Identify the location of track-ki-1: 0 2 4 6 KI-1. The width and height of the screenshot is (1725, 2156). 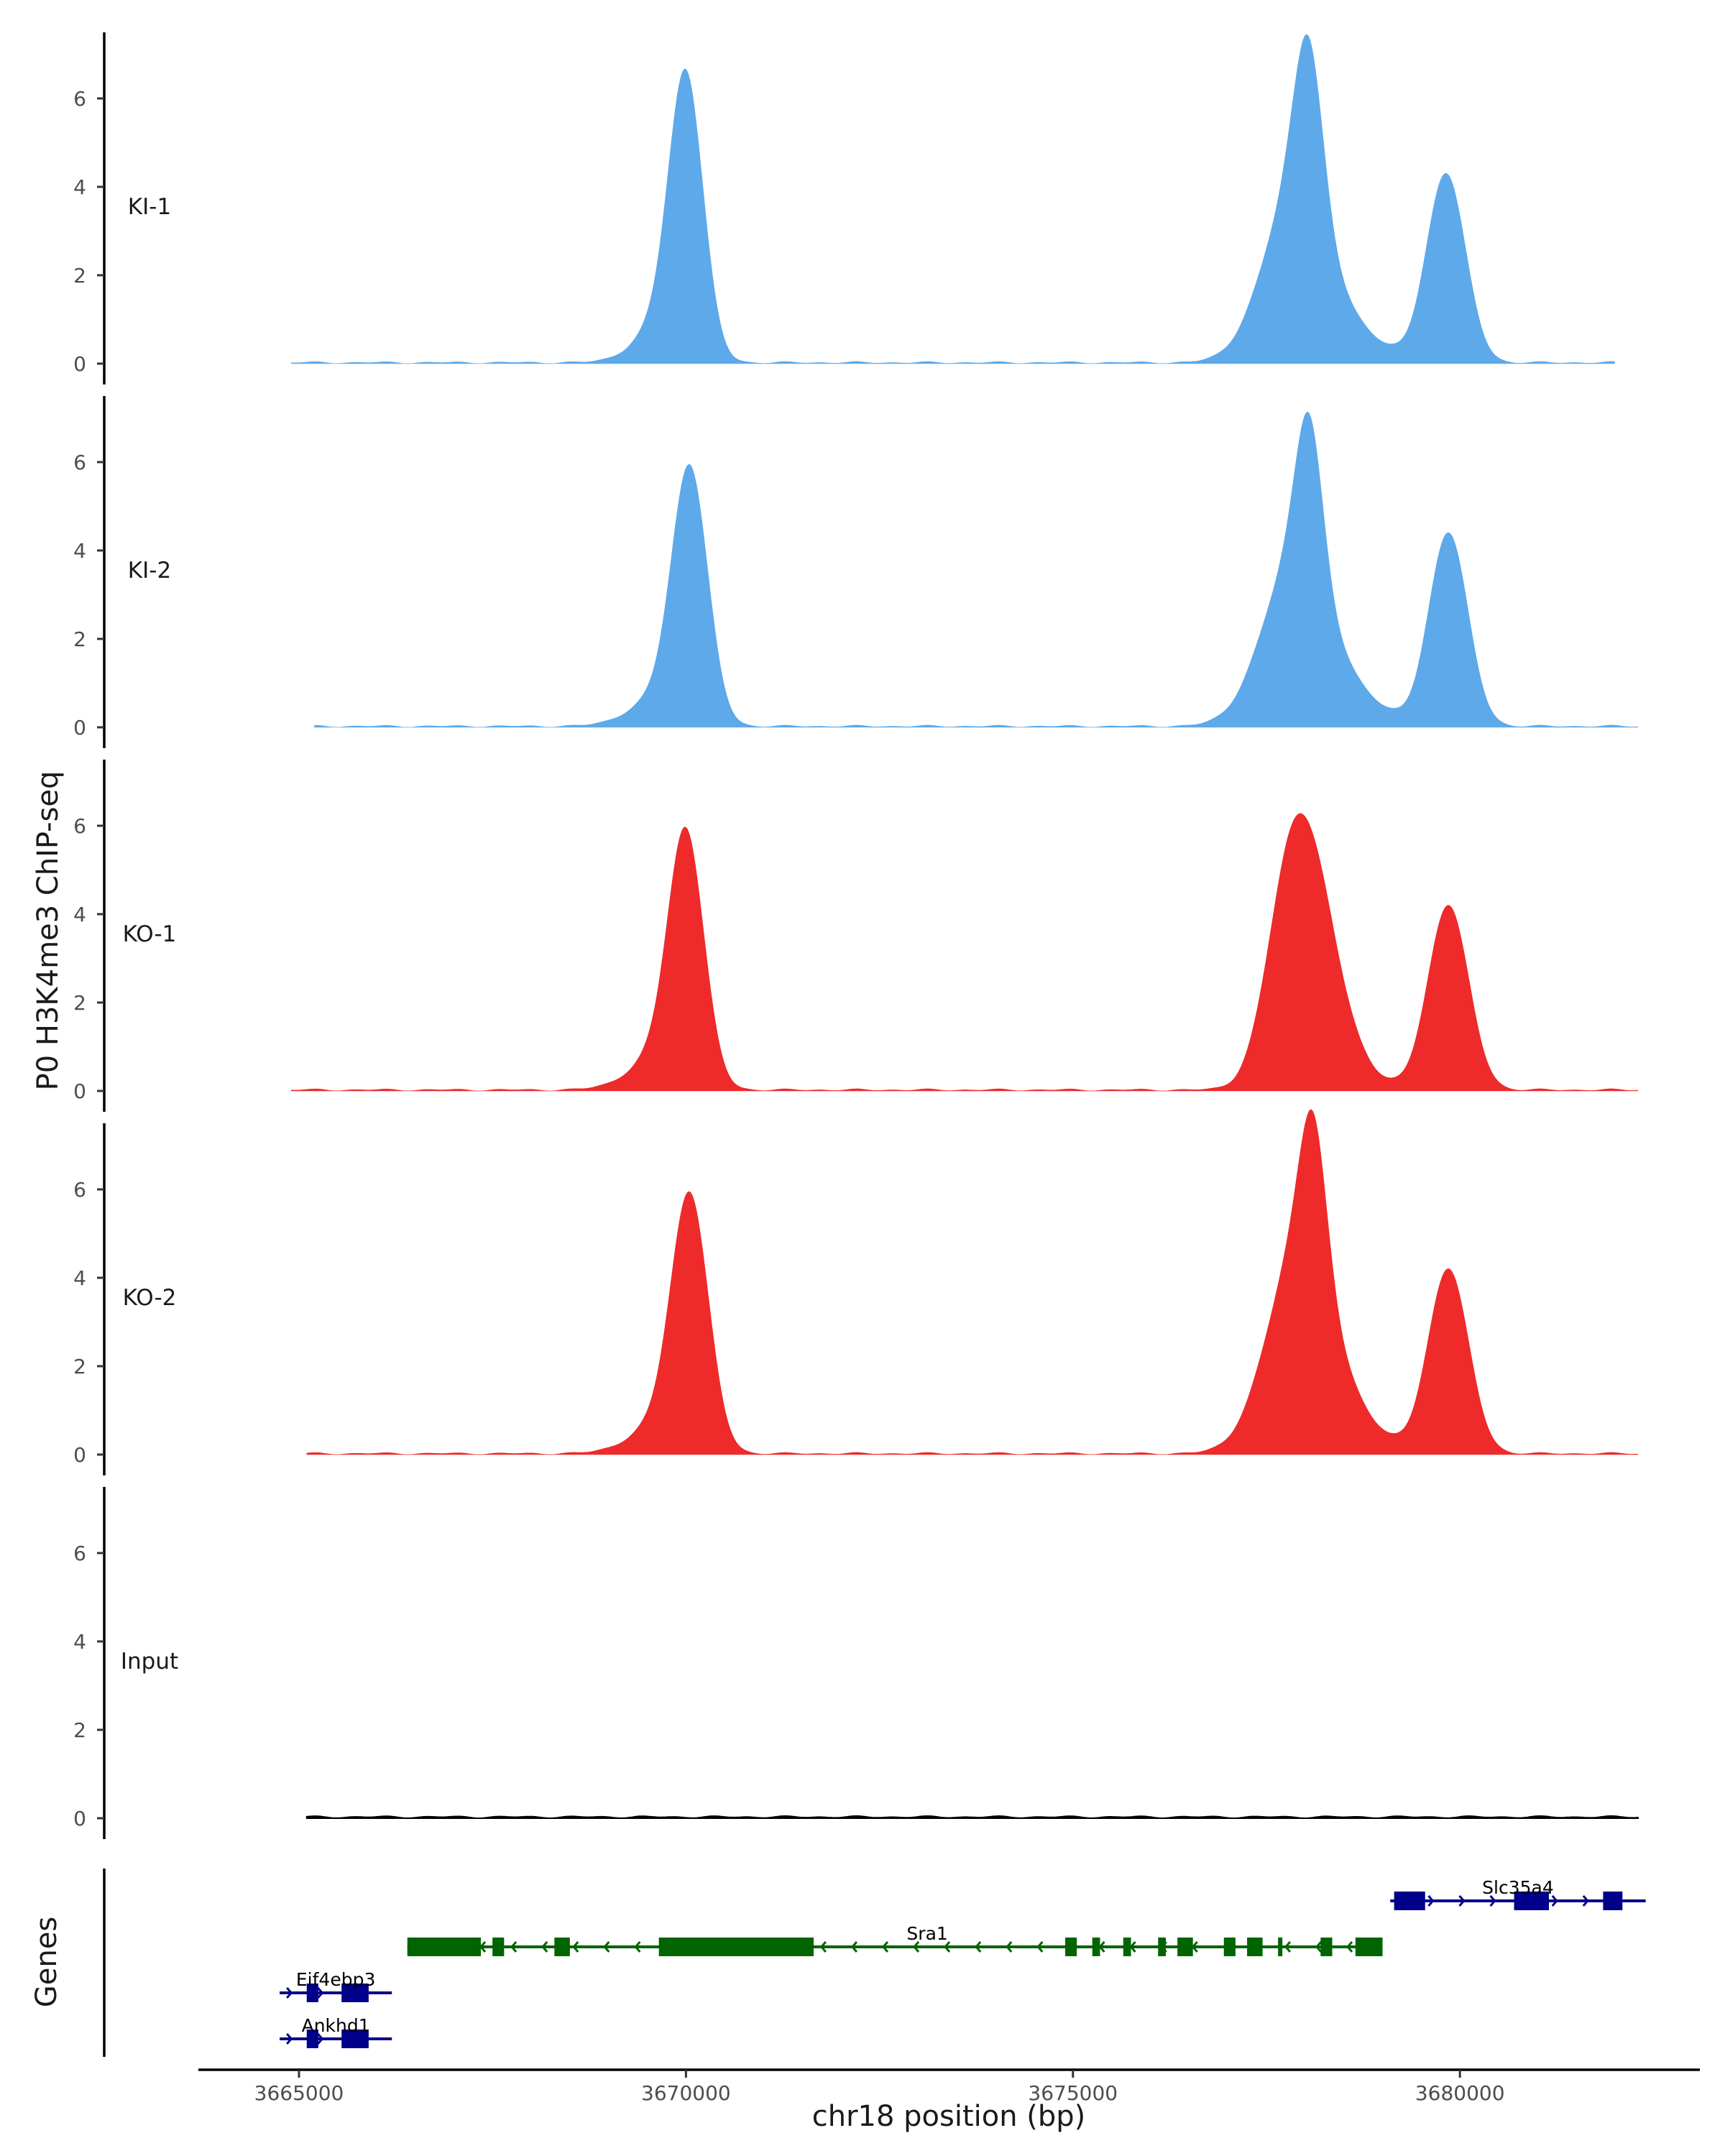
(844, 208).